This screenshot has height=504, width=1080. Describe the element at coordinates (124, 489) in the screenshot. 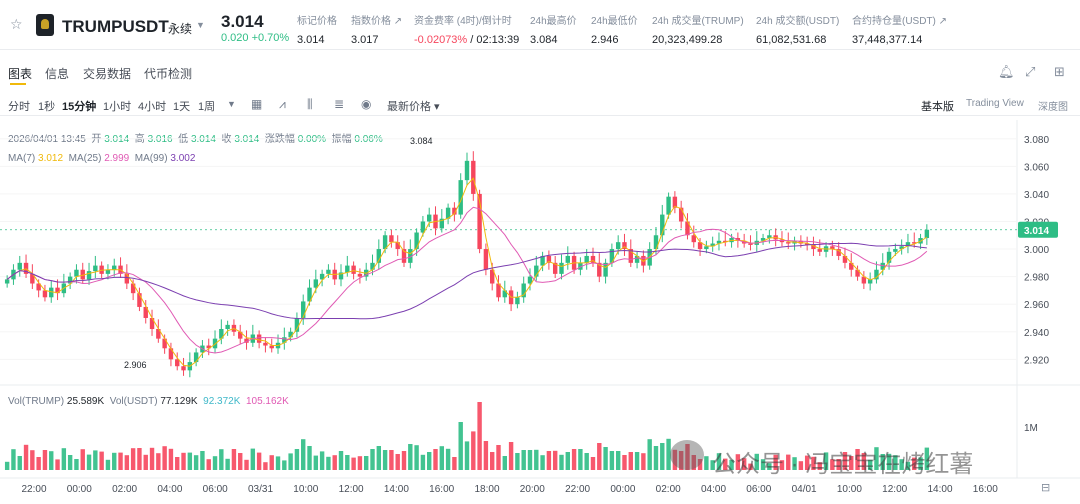

I see `x-tick-label: 02:00` at that location.